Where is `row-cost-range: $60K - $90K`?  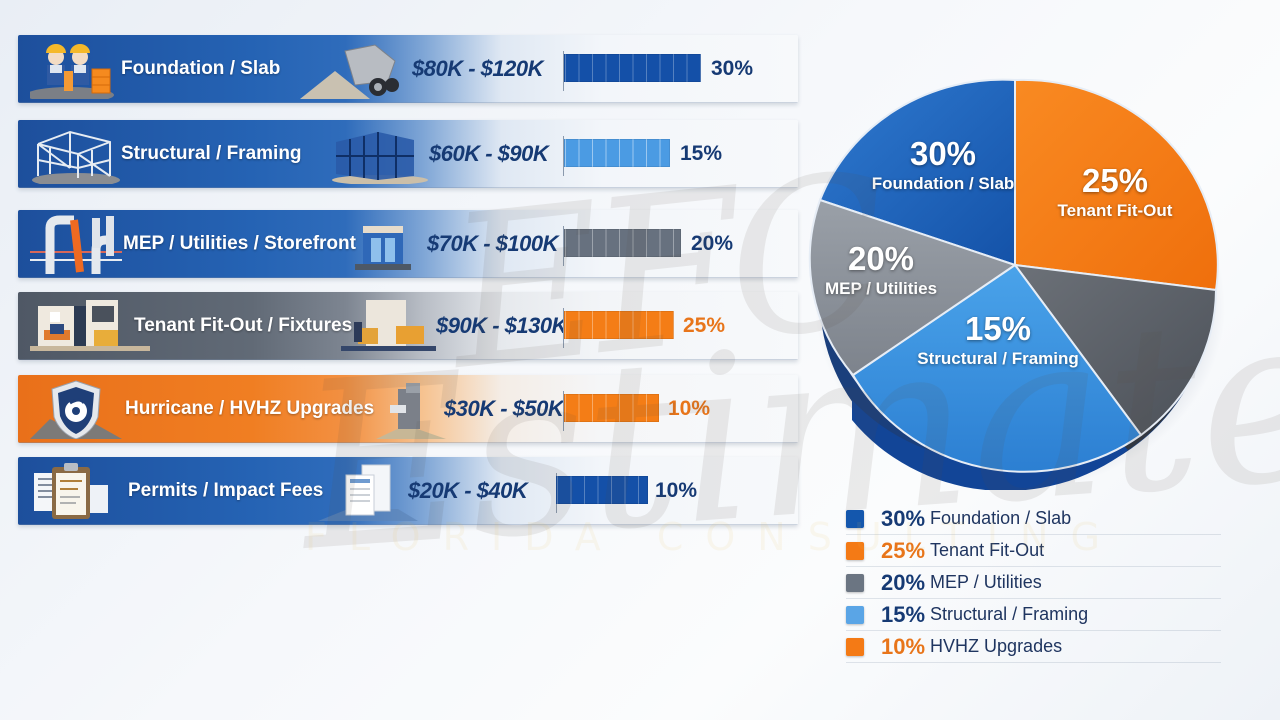 row-cost-range: $60K - $90K is located at coordinates (489, 153).